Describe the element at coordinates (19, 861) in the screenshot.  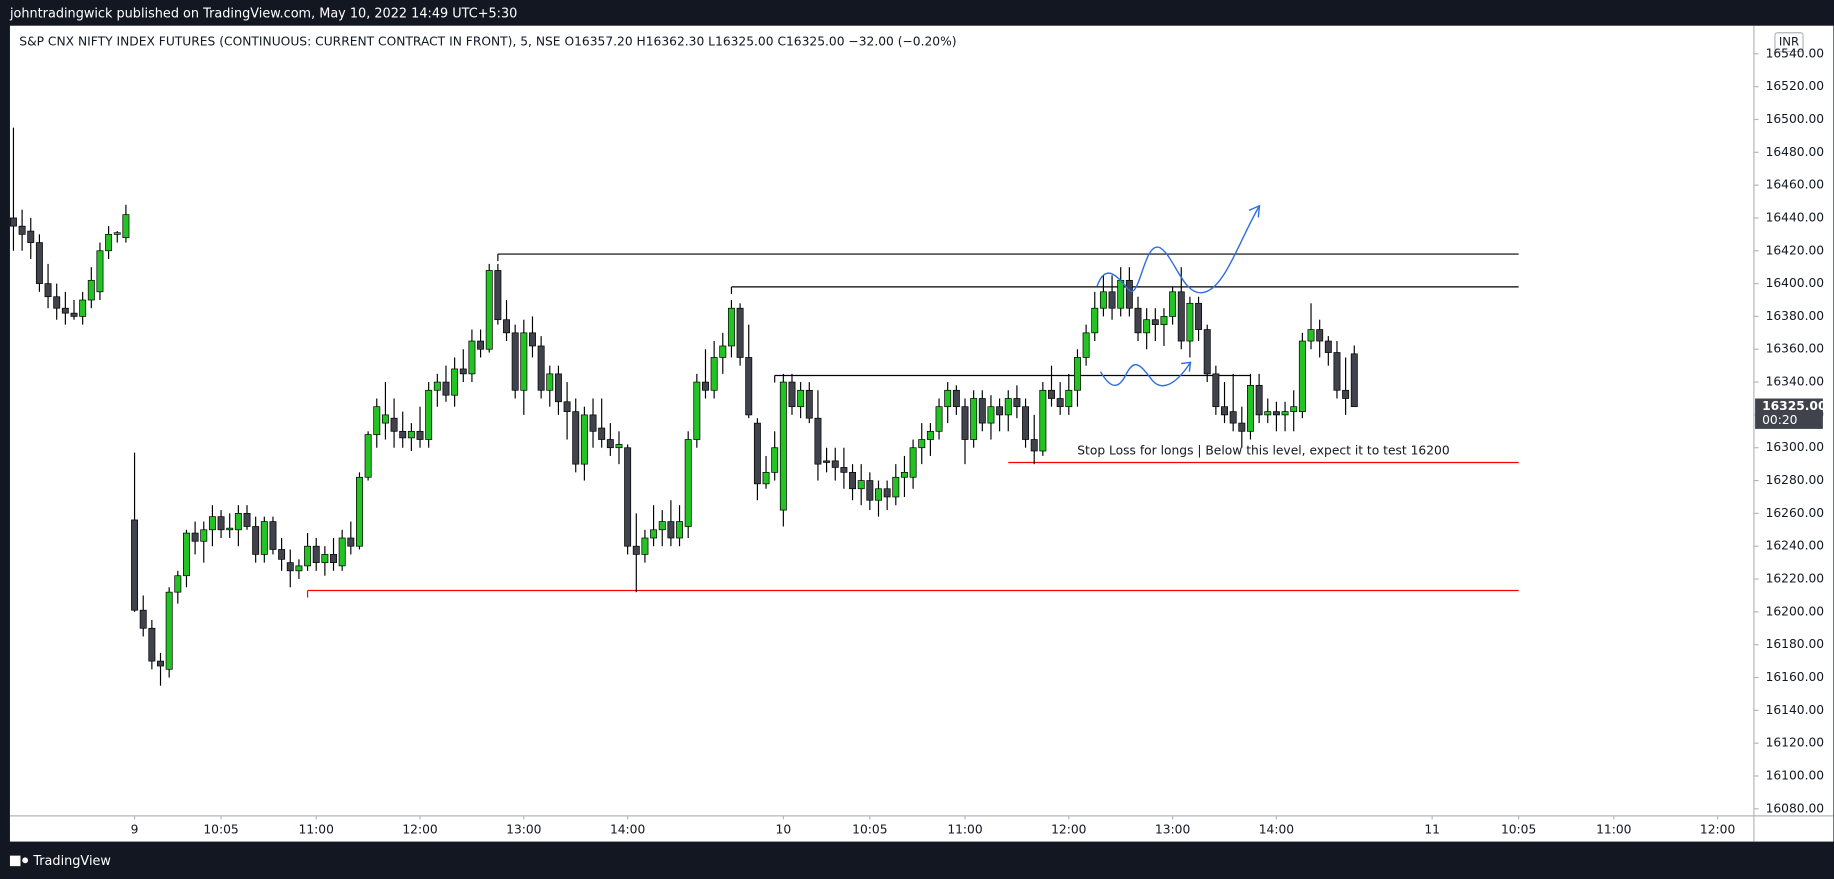
I see `brand-logo` at that location.